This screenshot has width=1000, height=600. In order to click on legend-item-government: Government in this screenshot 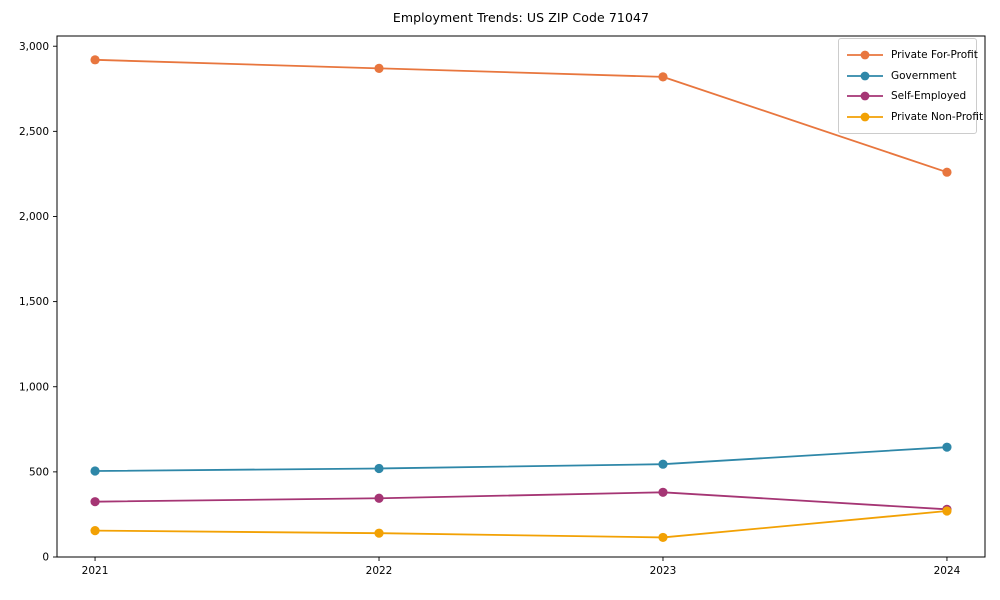, I will do `click(907, 76)`.